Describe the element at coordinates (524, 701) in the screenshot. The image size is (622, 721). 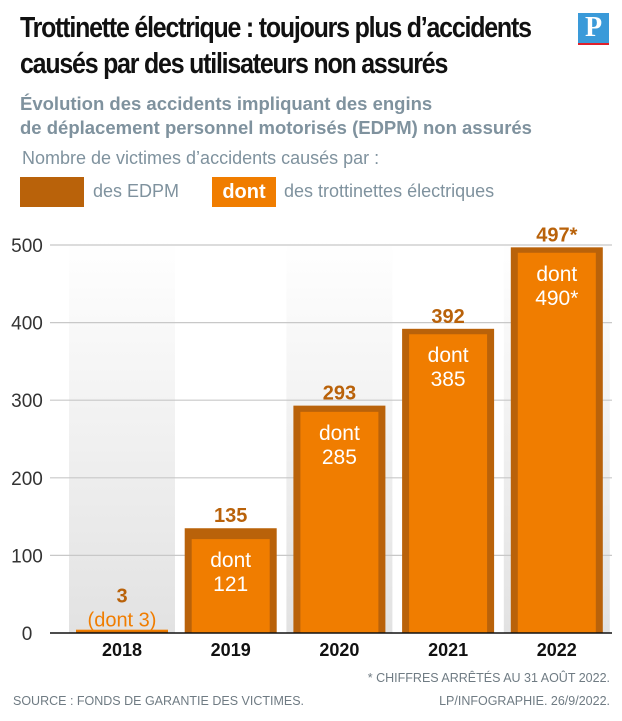
I see `credit: LP/INFOGRAPHIE. 26/9/2022.` at that location.